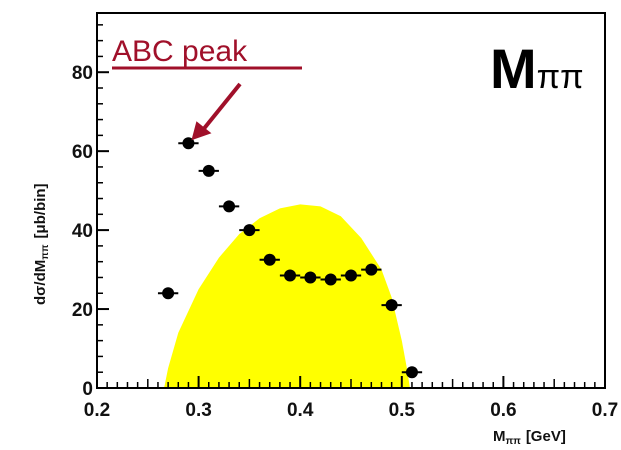 The image size is (621, 450). What do you see at coordinates (82, 231) in the screenshot?
I see `y-tick-label: 40` at bounding box center [82, 231].